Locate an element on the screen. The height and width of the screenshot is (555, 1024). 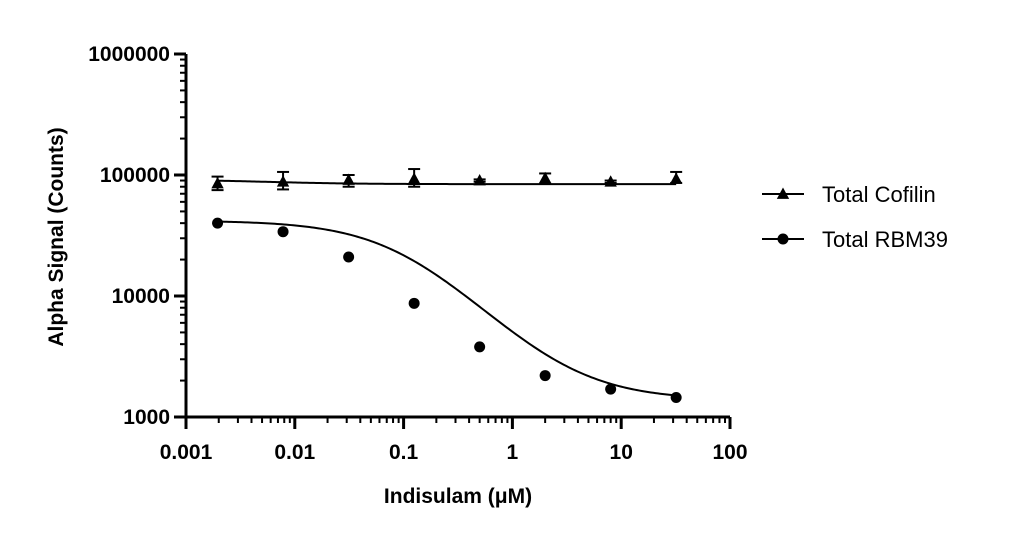
legend-label: Total RBM39 is located at coordinates (885, 239).